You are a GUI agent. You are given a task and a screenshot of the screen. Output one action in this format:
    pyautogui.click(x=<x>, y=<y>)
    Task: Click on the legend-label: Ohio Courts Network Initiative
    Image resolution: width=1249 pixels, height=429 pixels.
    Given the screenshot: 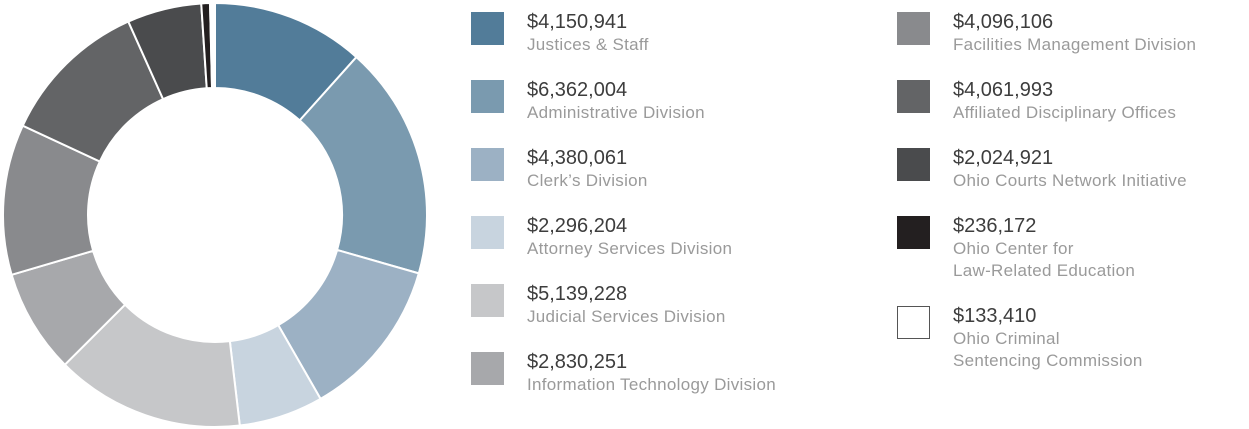 What is the action you would take?
    pyautogui.click(x=1070, y=180)
    